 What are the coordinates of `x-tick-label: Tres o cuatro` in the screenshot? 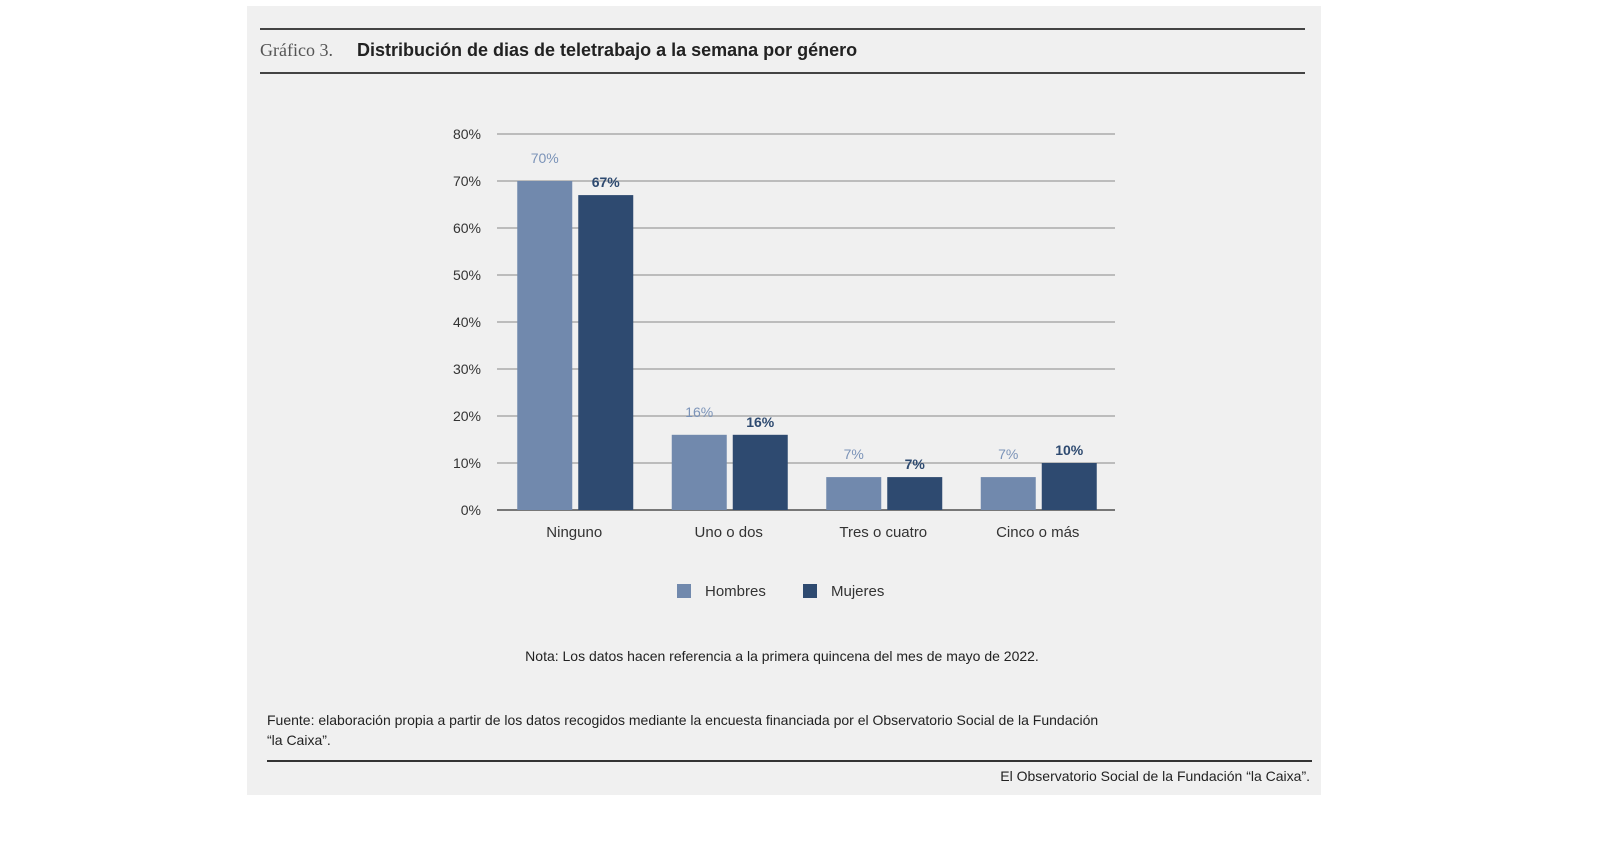 It's located at (883, 532).